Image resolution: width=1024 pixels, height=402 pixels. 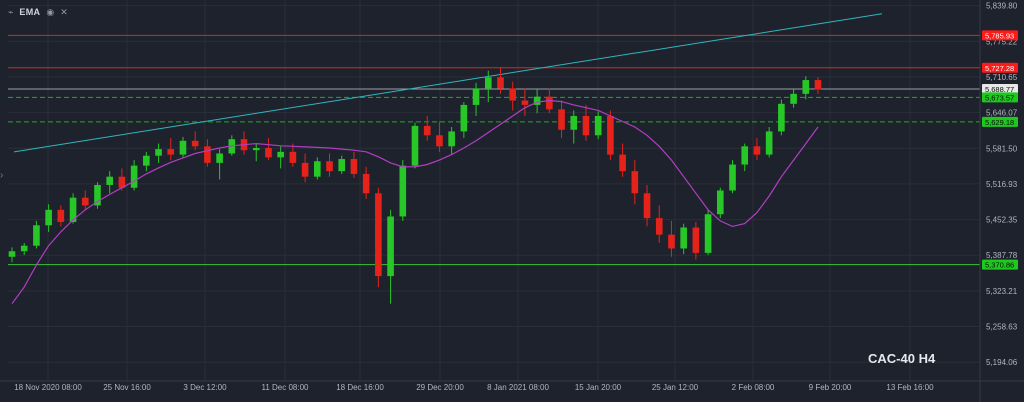 What do you see at coordinates (2, 175) in the screenshot?
I see `chevron-right-icon: ›` at bounding box center [2, 175].